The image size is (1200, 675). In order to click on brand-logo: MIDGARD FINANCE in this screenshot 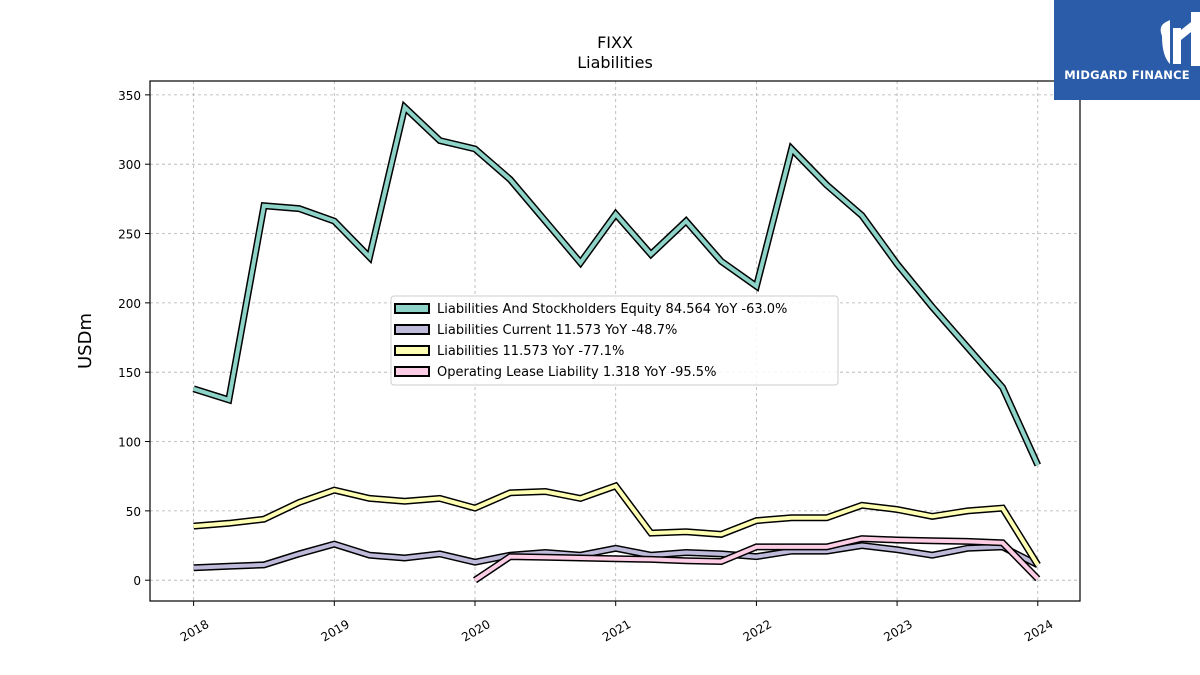, I will do `click(1127, 50)`.